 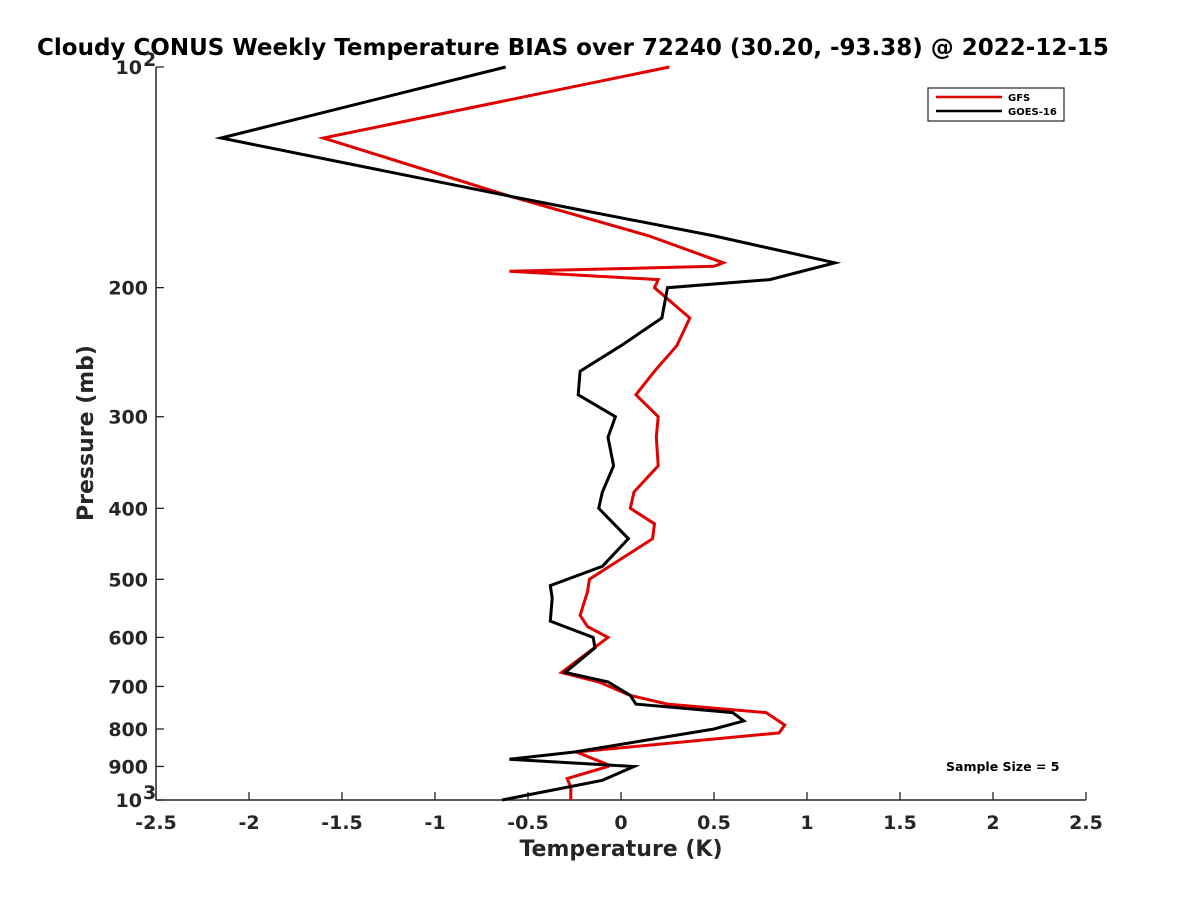 I want to click on y-tick-label: 200, so click(x=128, y=289).